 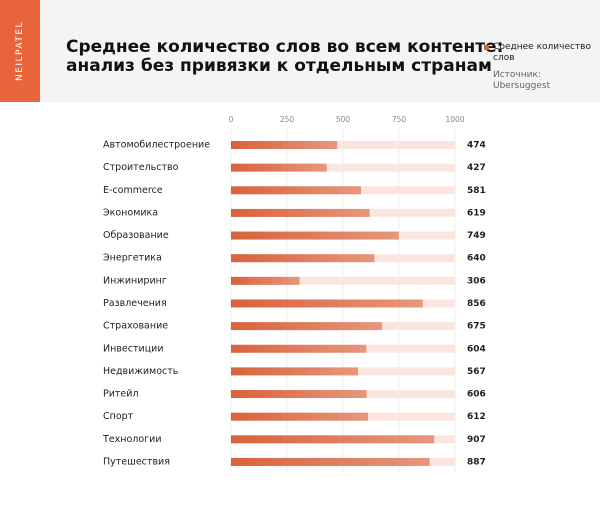 What do you see at coordinates (399, 119) in the screenshot?
I see `x-tick-label: 750` at bounding box center [399, 119].